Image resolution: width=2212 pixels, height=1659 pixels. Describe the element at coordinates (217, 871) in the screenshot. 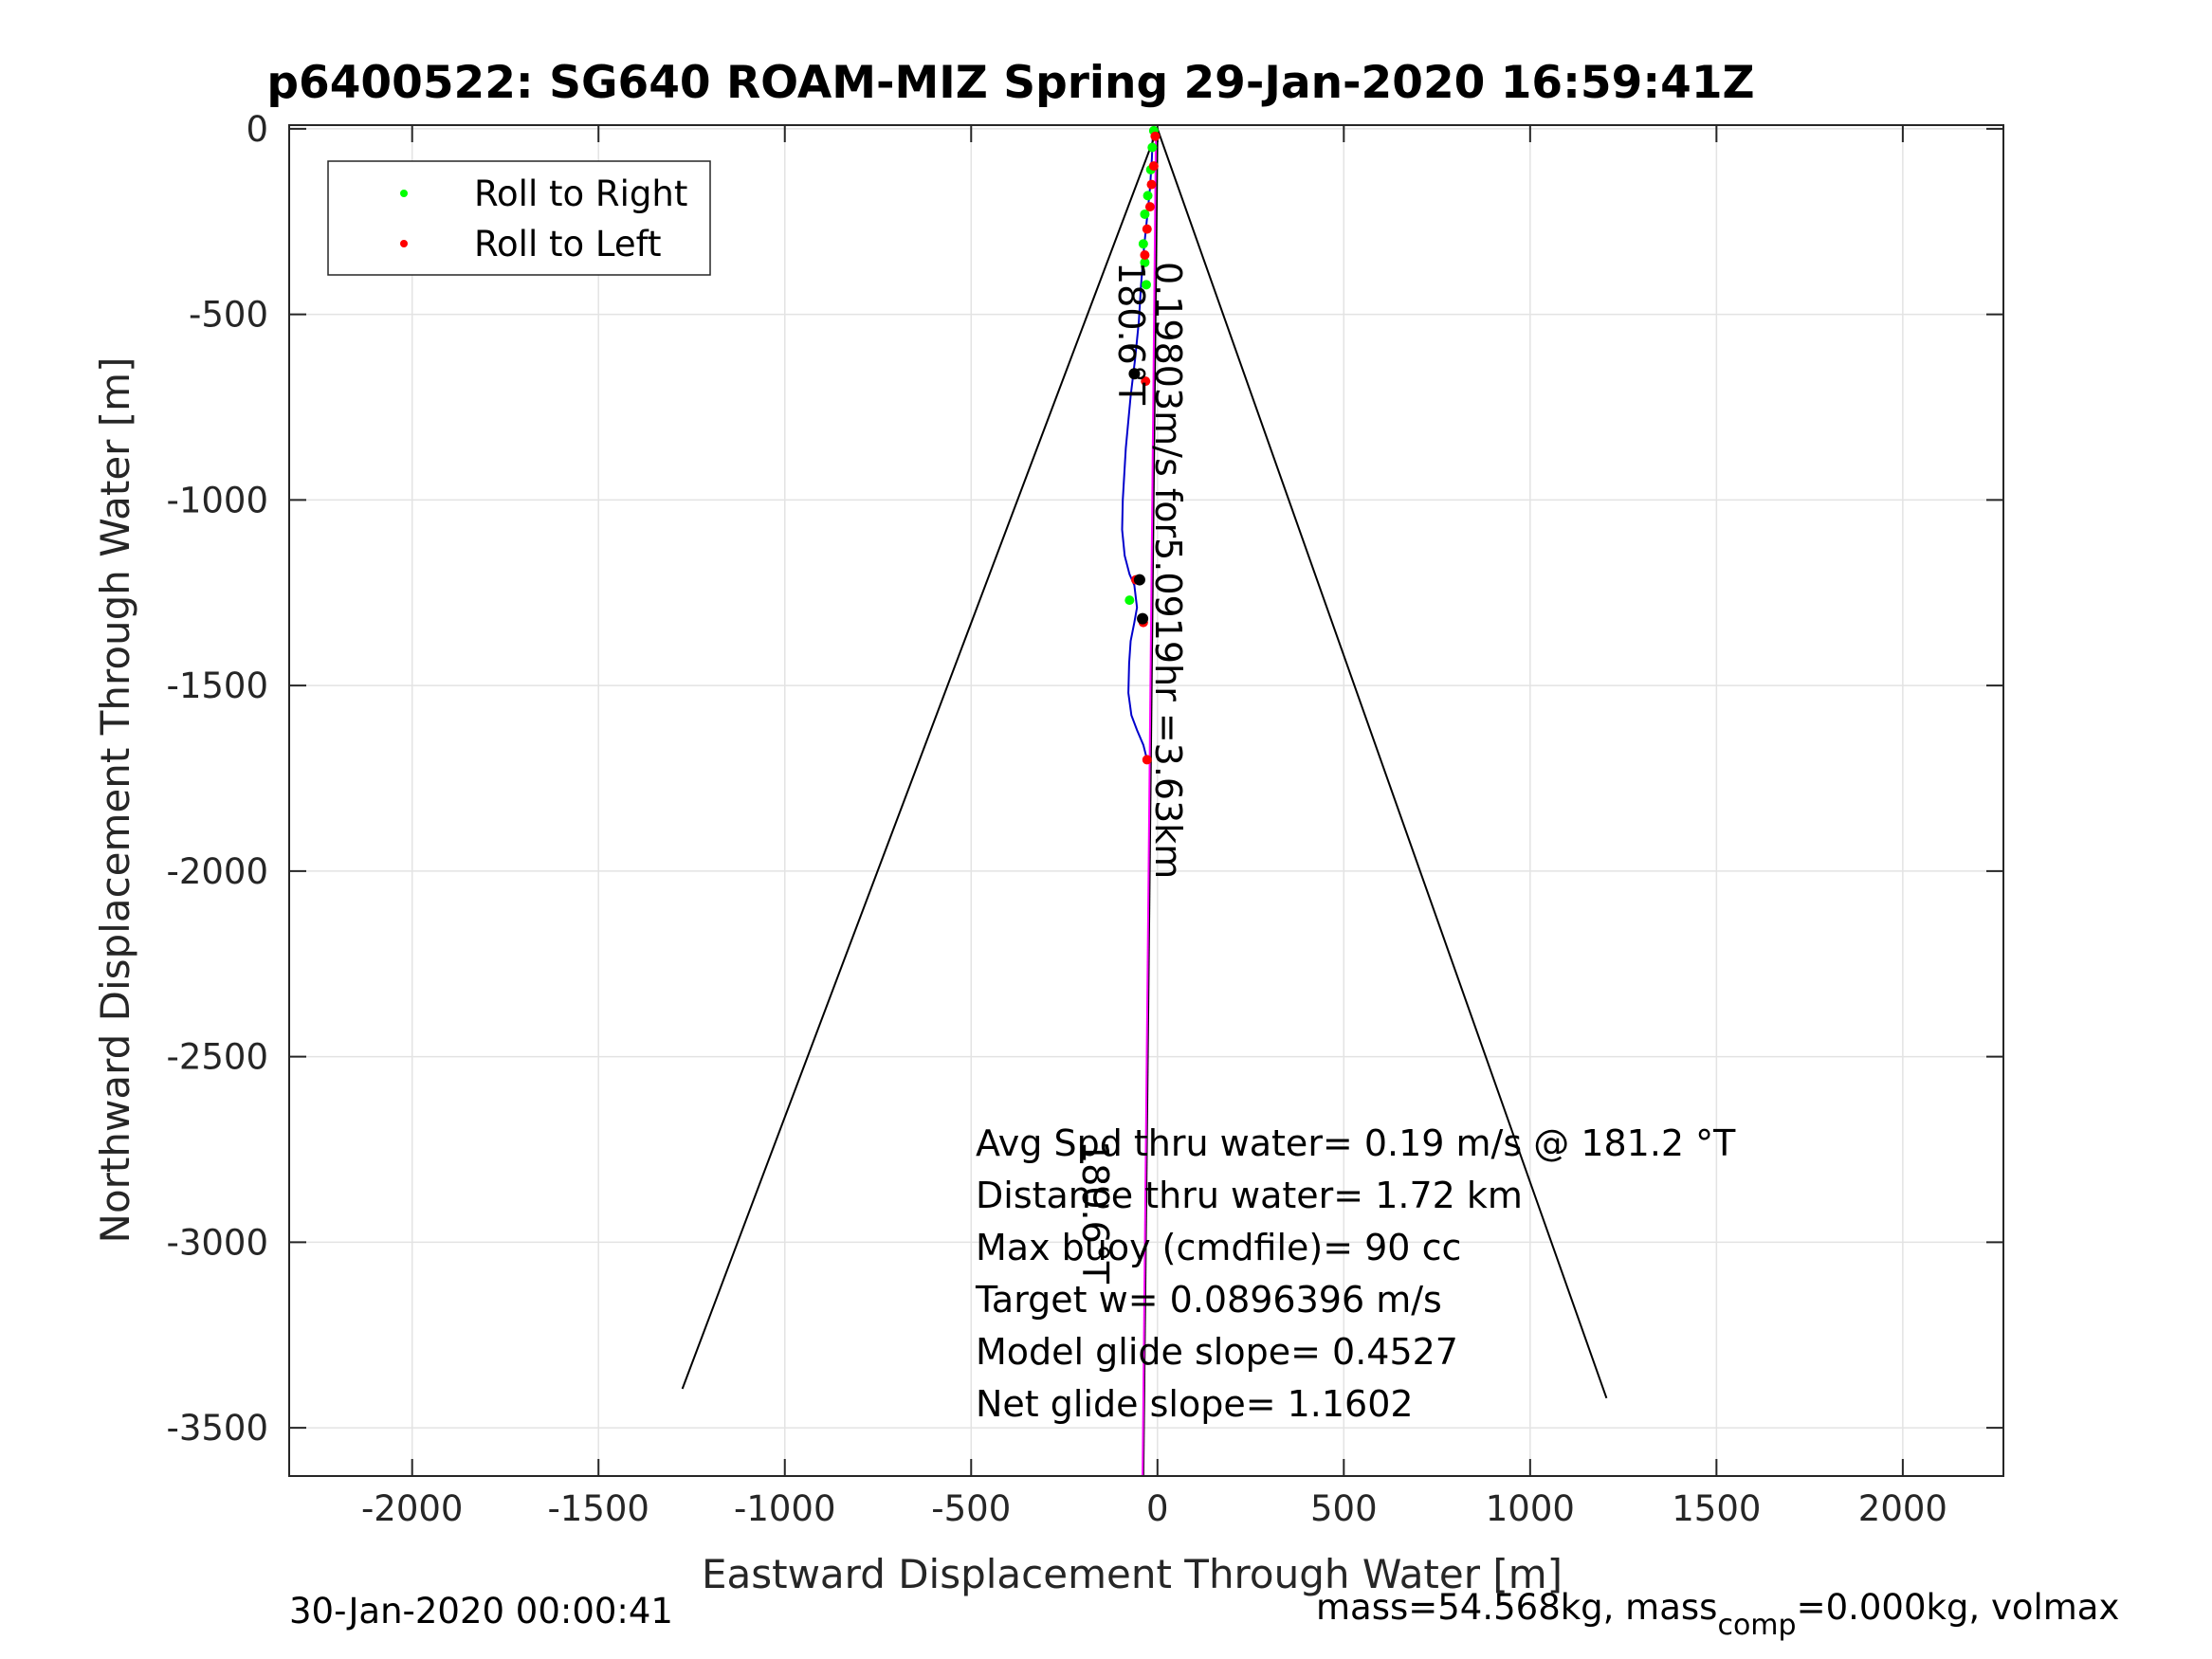

I see `y-tick-label: -2000` at that location.